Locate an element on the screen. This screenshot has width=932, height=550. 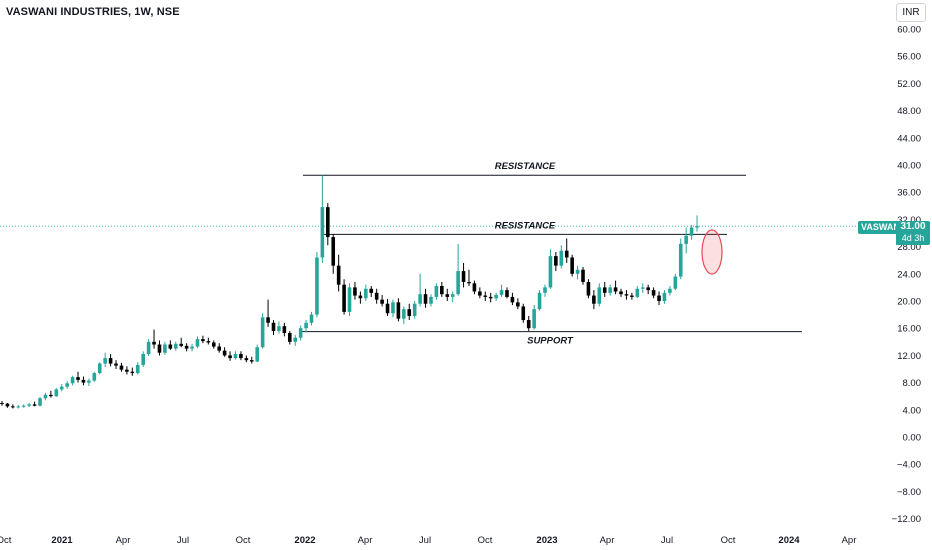
y-tick-label: 52.00 is located at coordinates (909, 84).